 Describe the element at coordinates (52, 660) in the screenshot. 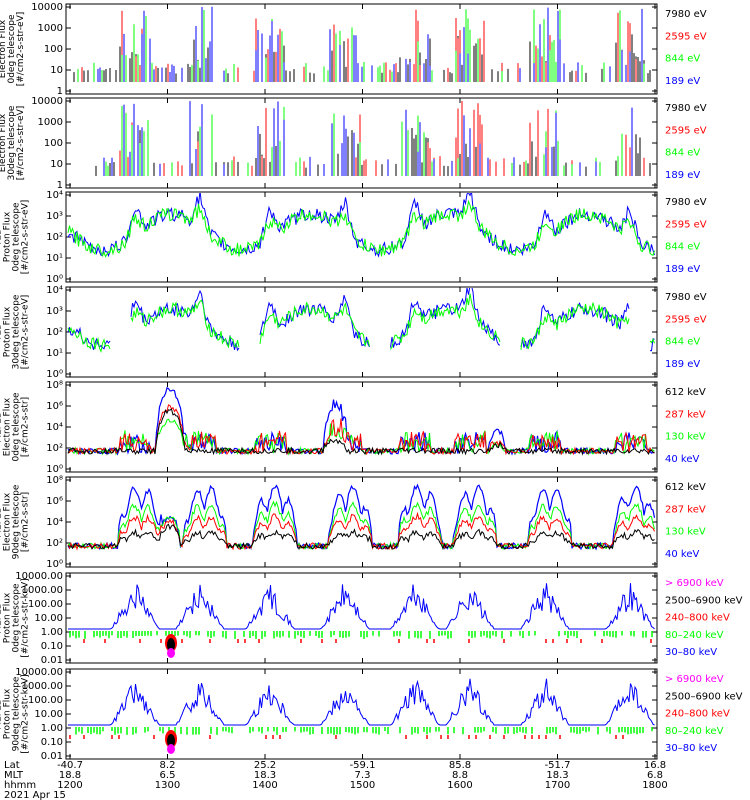

I see `y-tick-label: 0.01` at that location.